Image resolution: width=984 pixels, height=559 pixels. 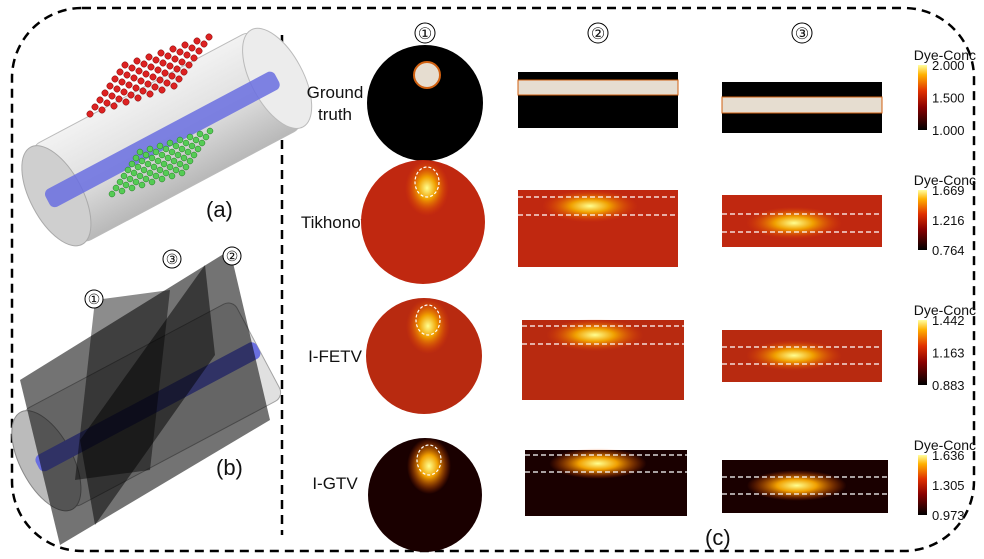 I want to click on column-header: ①, so click(x=425, y=34).